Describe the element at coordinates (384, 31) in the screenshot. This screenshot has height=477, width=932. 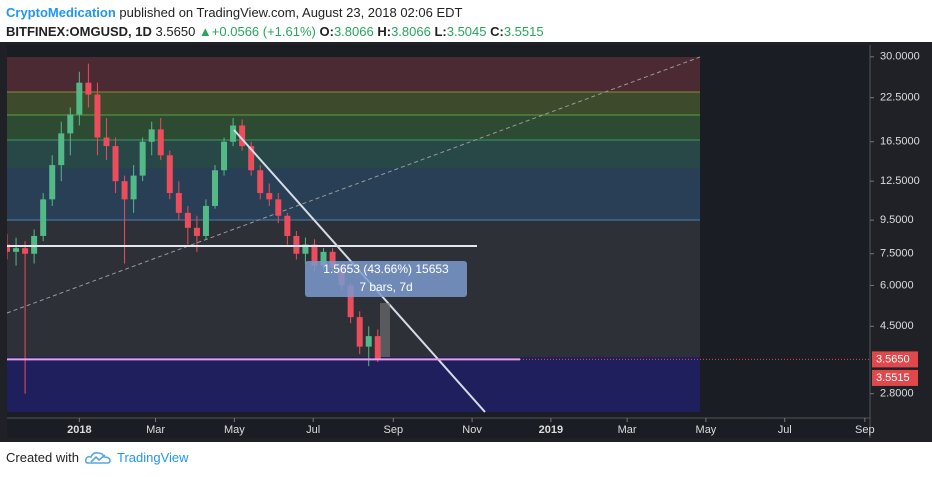
I see `ohlc-label: H:` at that location.